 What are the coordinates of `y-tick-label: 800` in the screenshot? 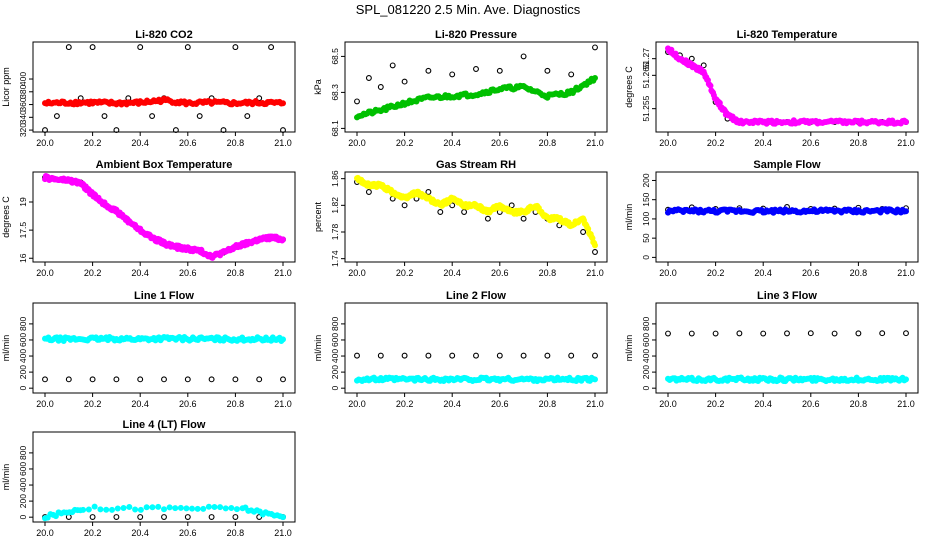 It's located at (335, 324).